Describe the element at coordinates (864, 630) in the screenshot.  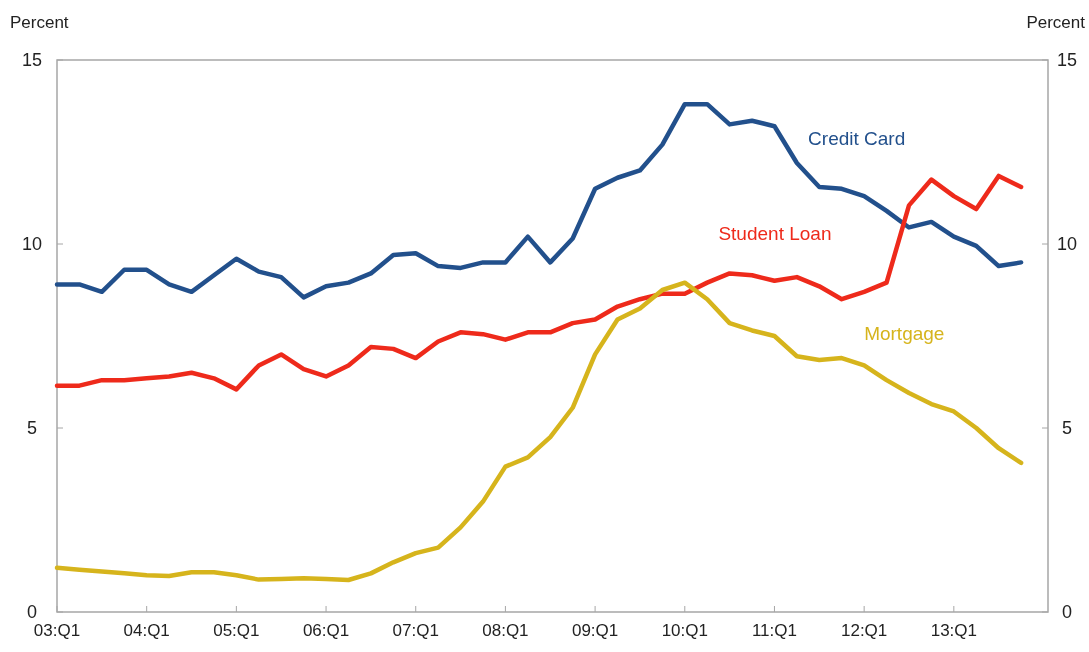
I see `x-tick-label: 12:Q1` at that location.